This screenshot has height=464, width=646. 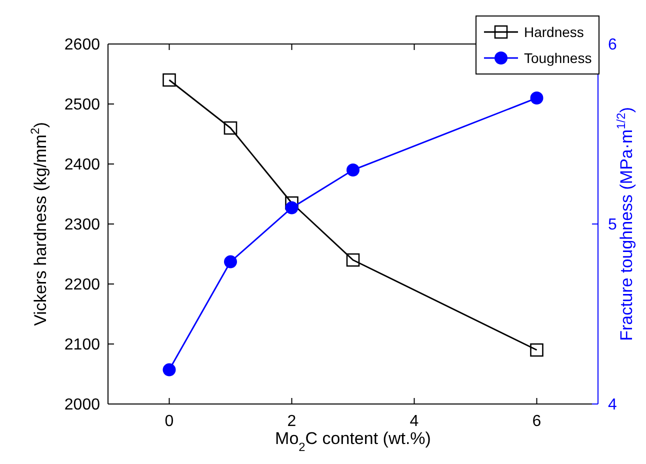 What do you see at coordinates (82, 225) in the screenshot?
I see `y-tick-label: 2300` at bounding box center [82, 225].